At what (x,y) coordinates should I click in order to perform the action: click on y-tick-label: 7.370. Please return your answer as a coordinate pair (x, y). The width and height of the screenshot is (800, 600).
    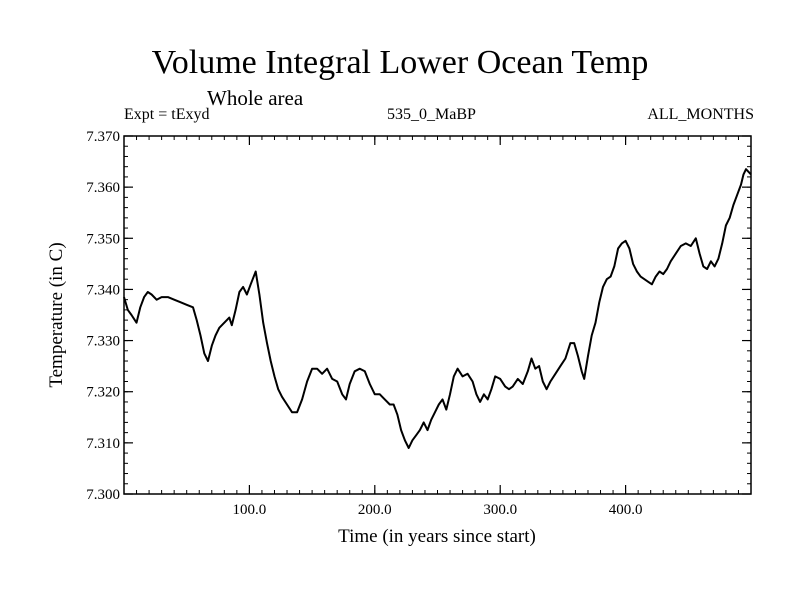
    Looking at the image, I should click on (103, 137).